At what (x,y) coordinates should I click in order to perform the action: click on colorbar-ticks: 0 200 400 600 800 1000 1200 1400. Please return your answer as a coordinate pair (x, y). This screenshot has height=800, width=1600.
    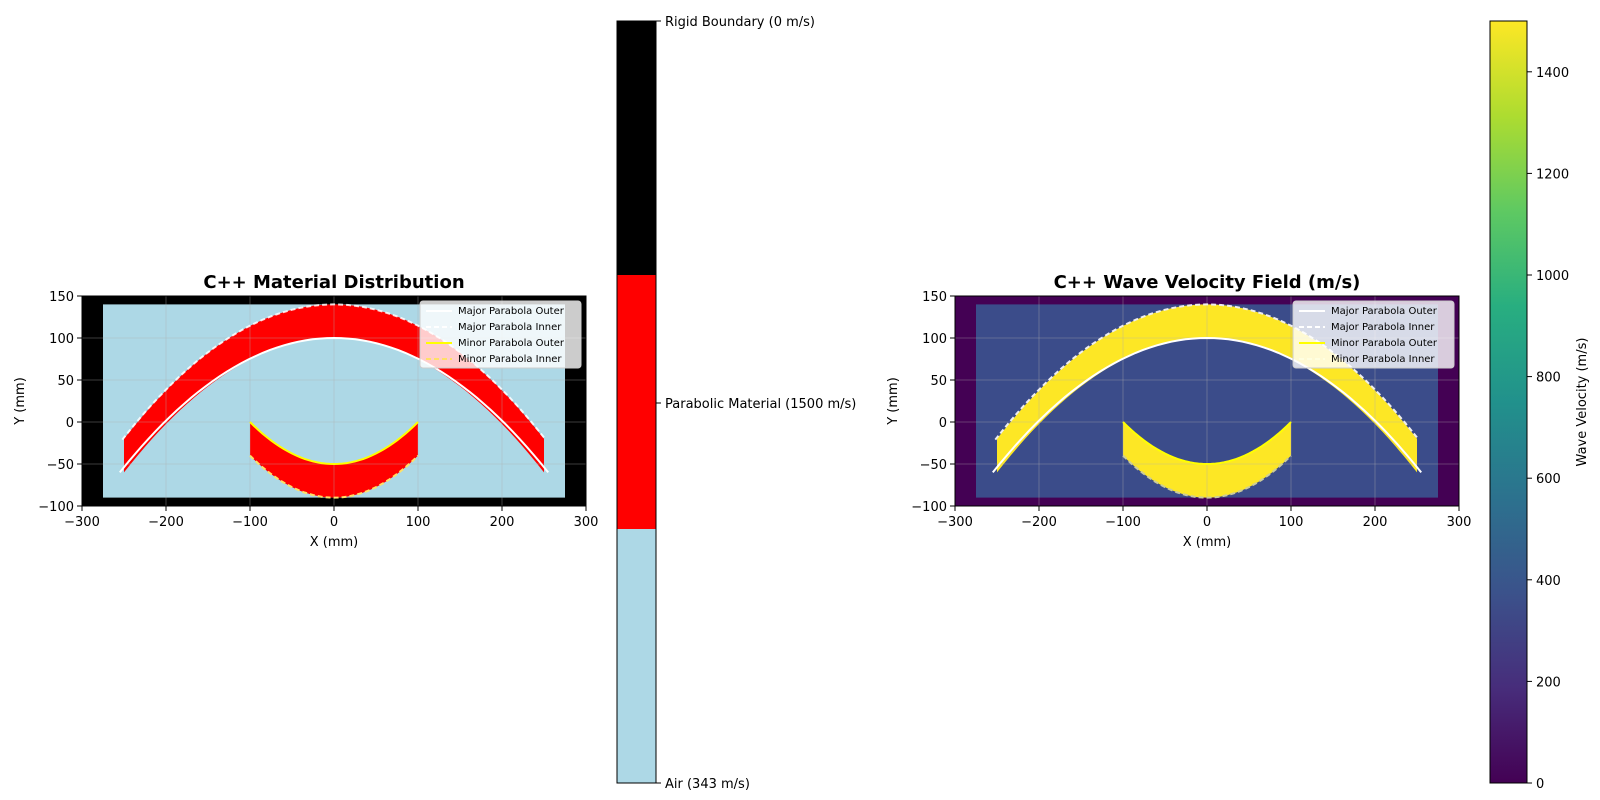
    Looking at the image, I should click on (1548, 429).